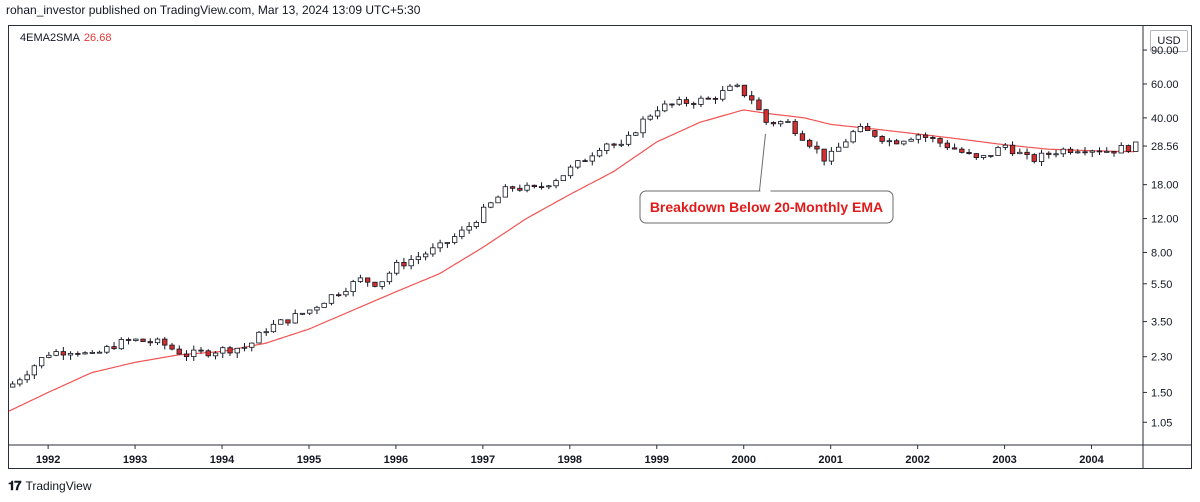 The height and width of the screenshot is (502, 1200). What do you see at coordinates (830, 460) in the screenshot?
I see `x-tick-label: 2001` at bounding box center [830, 460].